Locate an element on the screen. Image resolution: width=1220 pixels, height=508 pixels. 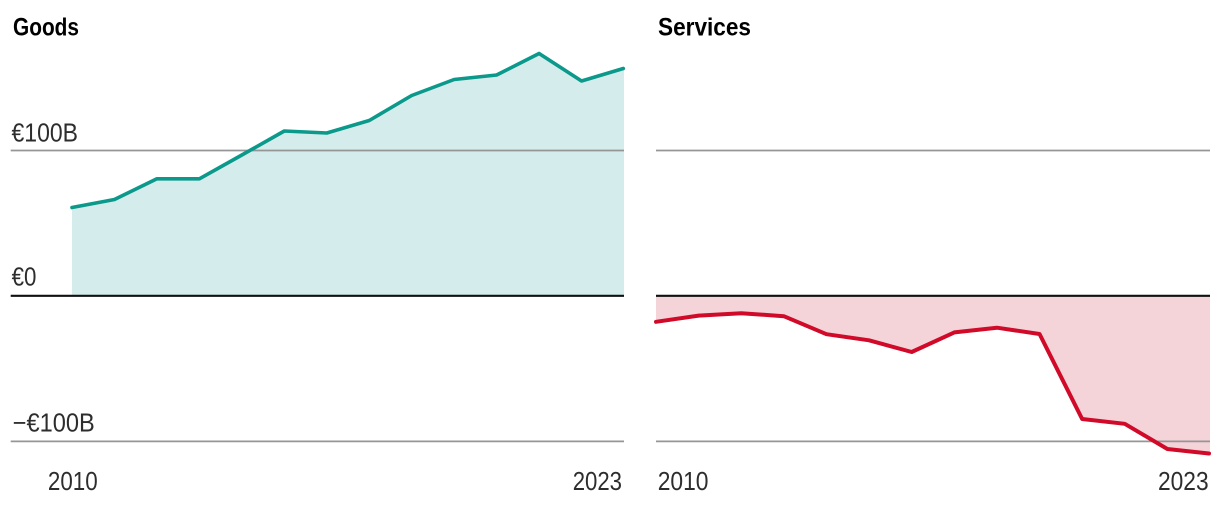
svg-text: Services is located at coordinates (704, 27).